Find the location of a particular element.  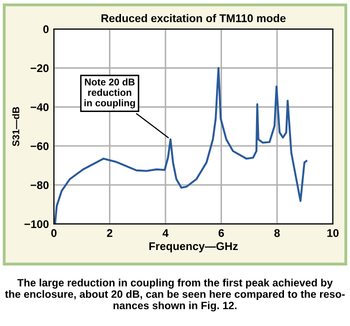

x-tick-label: 4 is located at coordinates (165, 233).